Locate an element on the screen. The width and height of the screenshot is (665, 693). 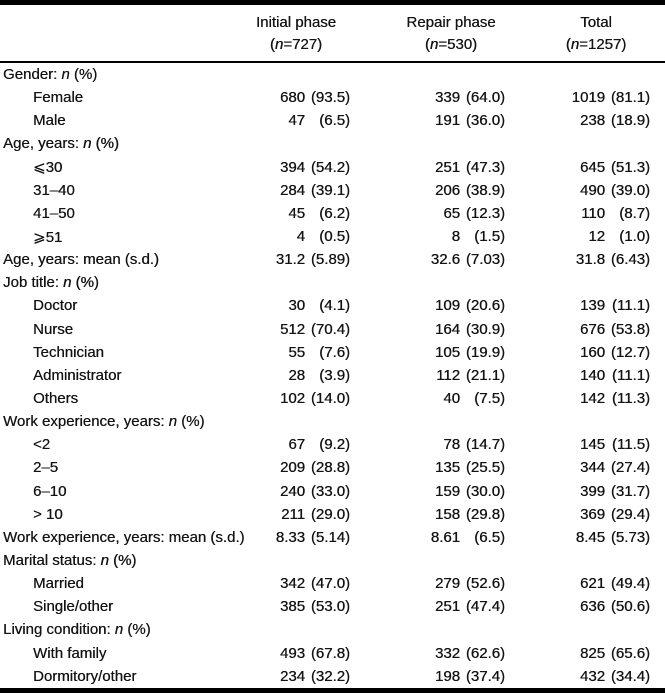
cell-total-pct: (81.1) is located at coordinates (630, 98).